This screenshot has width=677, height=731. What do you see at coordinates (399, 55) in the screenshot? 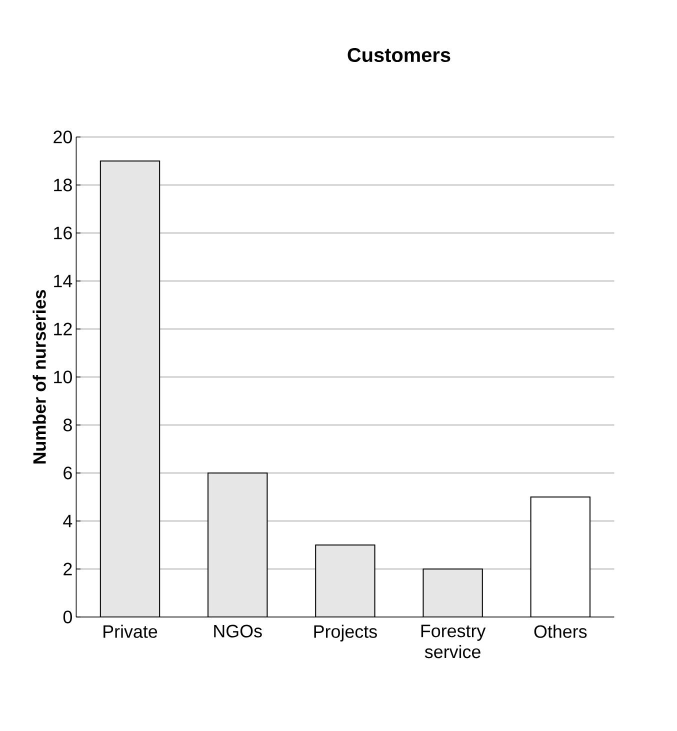
I see `chart-title: Customers` at bounding box center [399, 55].